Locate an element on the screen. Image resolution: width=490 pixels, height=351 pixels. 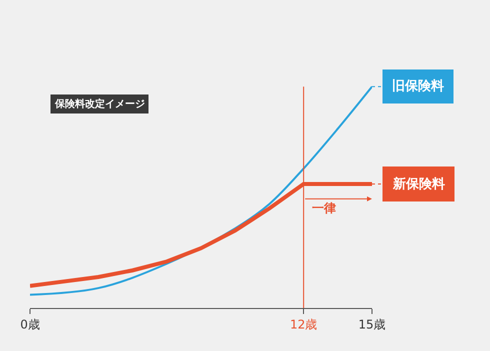
legend-label: 旧保険料 is located at coordinates (418, 86).